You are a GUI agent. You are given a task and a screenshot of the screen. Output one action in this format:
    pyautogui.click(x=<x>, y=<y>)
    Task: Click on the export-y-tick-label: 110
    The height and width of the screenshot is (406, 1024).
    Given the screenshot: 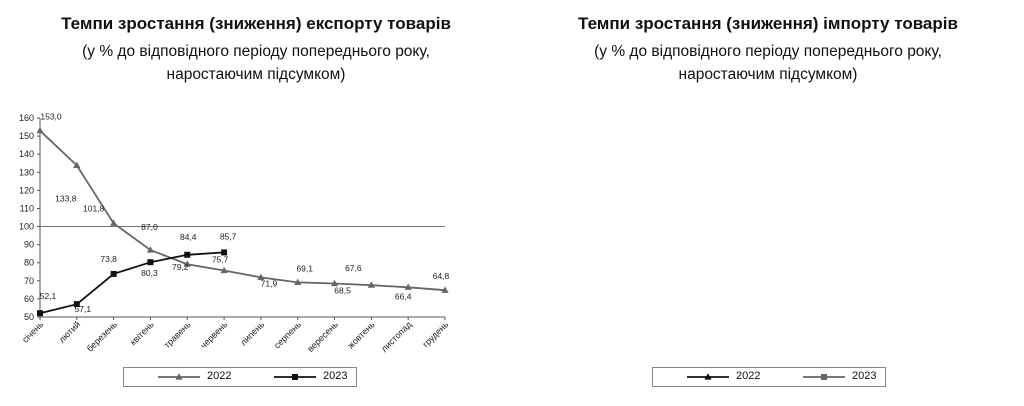 What is the action you would take?
    pyautogui.click(x=27, y=208)
    